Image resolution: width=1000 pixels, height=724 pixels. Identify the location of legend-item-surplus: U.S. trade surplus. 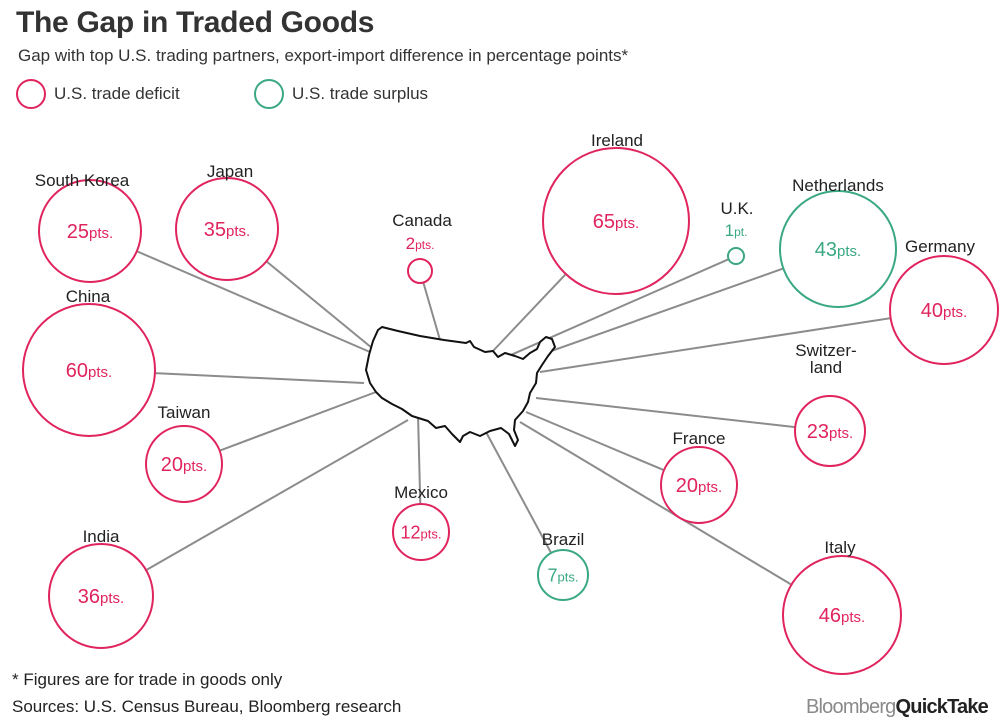
(341, 94).